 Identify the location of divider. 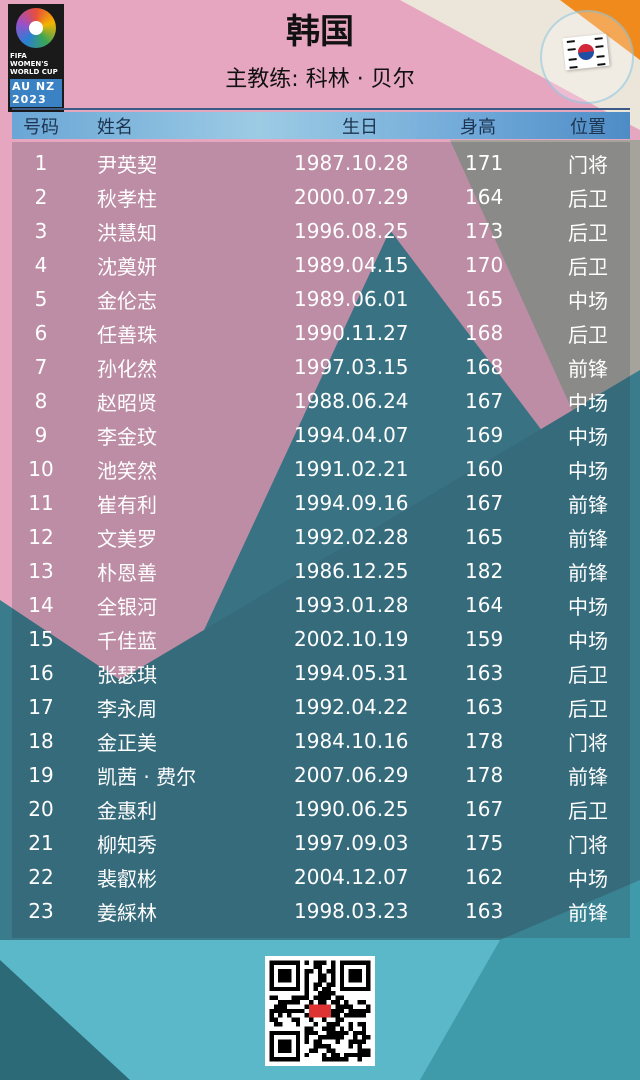
(321, 109).